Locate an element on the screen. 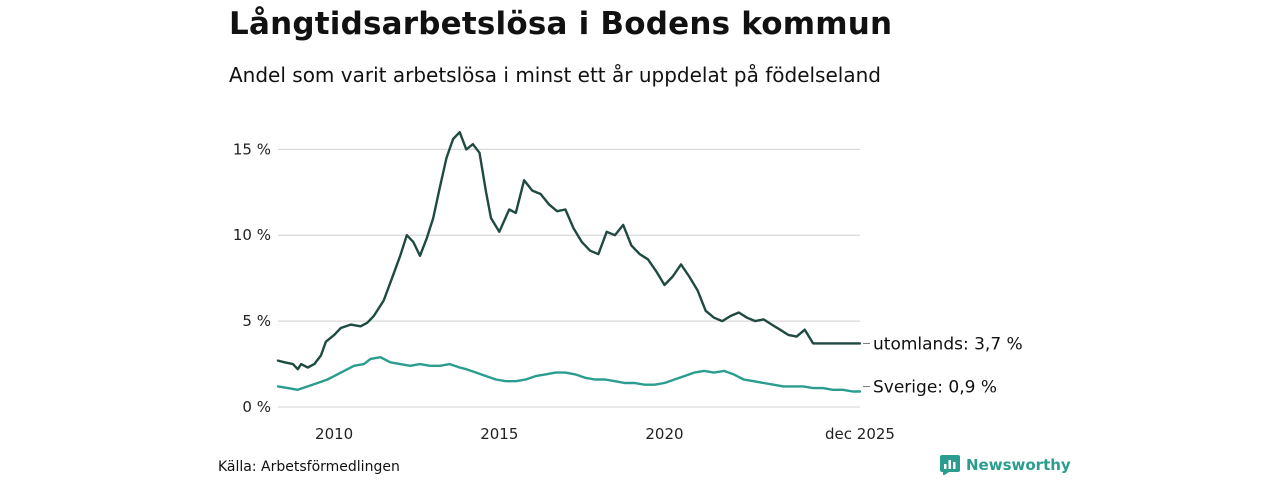  x-tick-label: dec 2025 is located at coordinates (860, 434).